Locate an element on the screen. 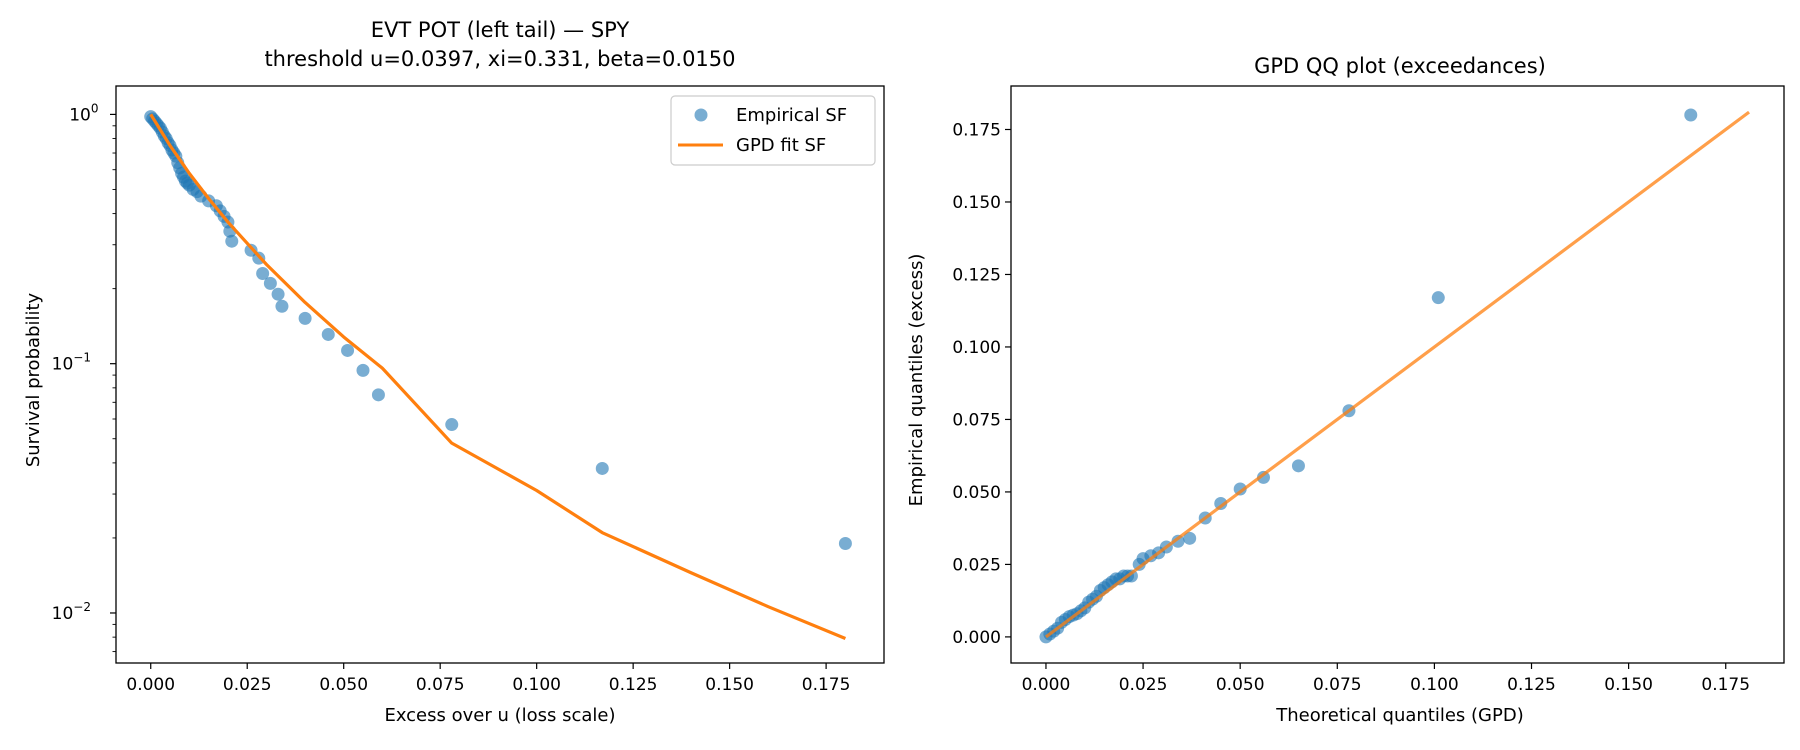 The height and width of the screenshot is (750, 1800). left-plot-x-label: Excess over u (loss scale) is located at coordinates (499, 715).